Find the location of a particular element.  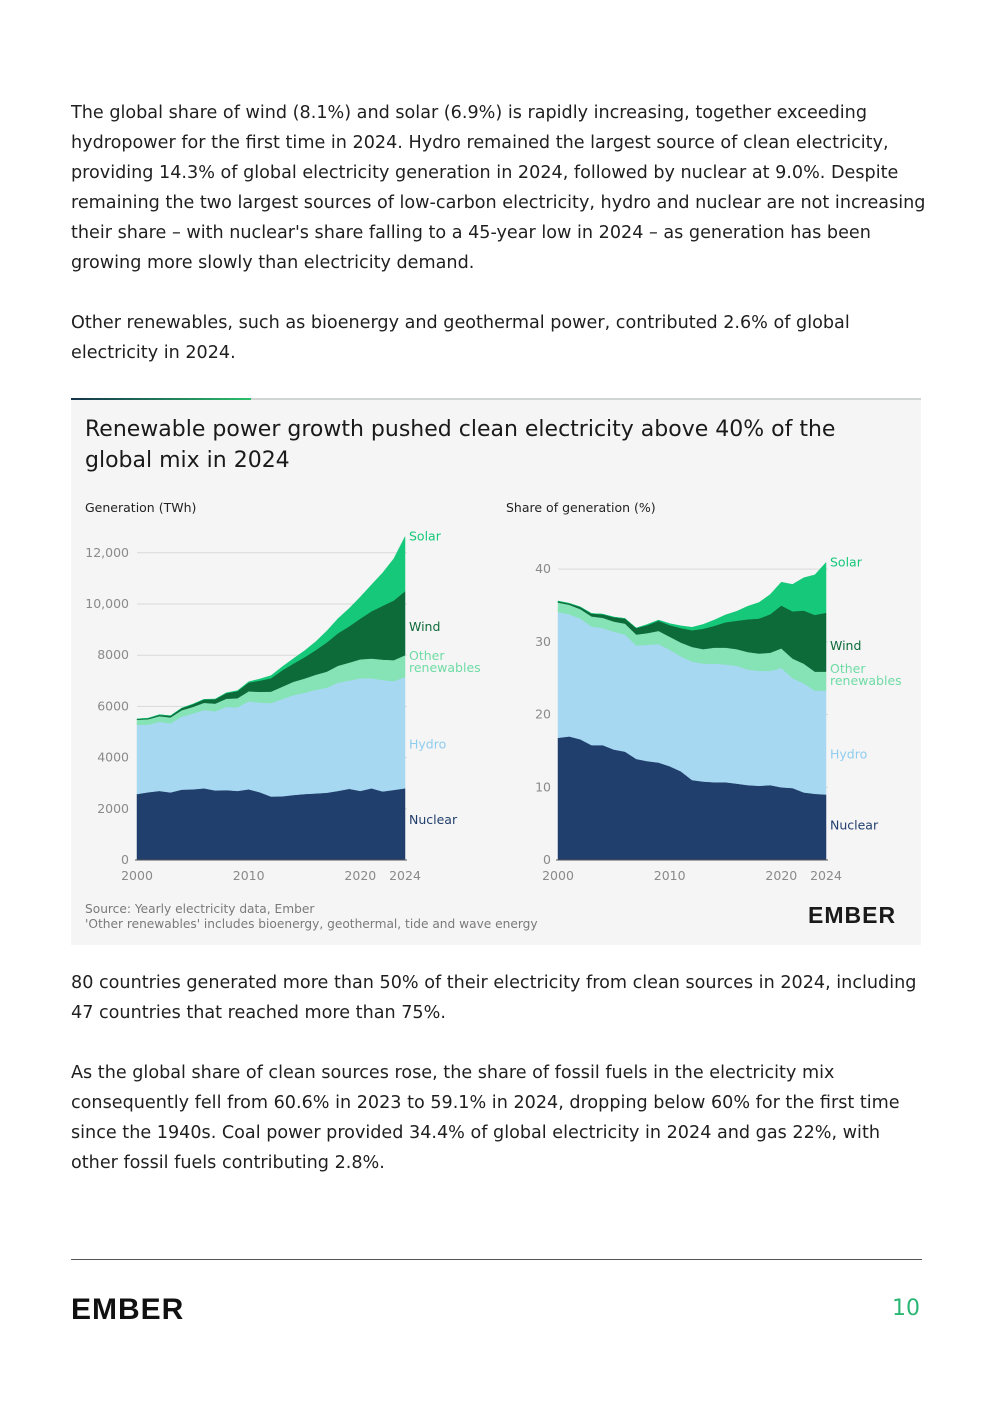

figure-top-accent is located at coordinates (161, 399).